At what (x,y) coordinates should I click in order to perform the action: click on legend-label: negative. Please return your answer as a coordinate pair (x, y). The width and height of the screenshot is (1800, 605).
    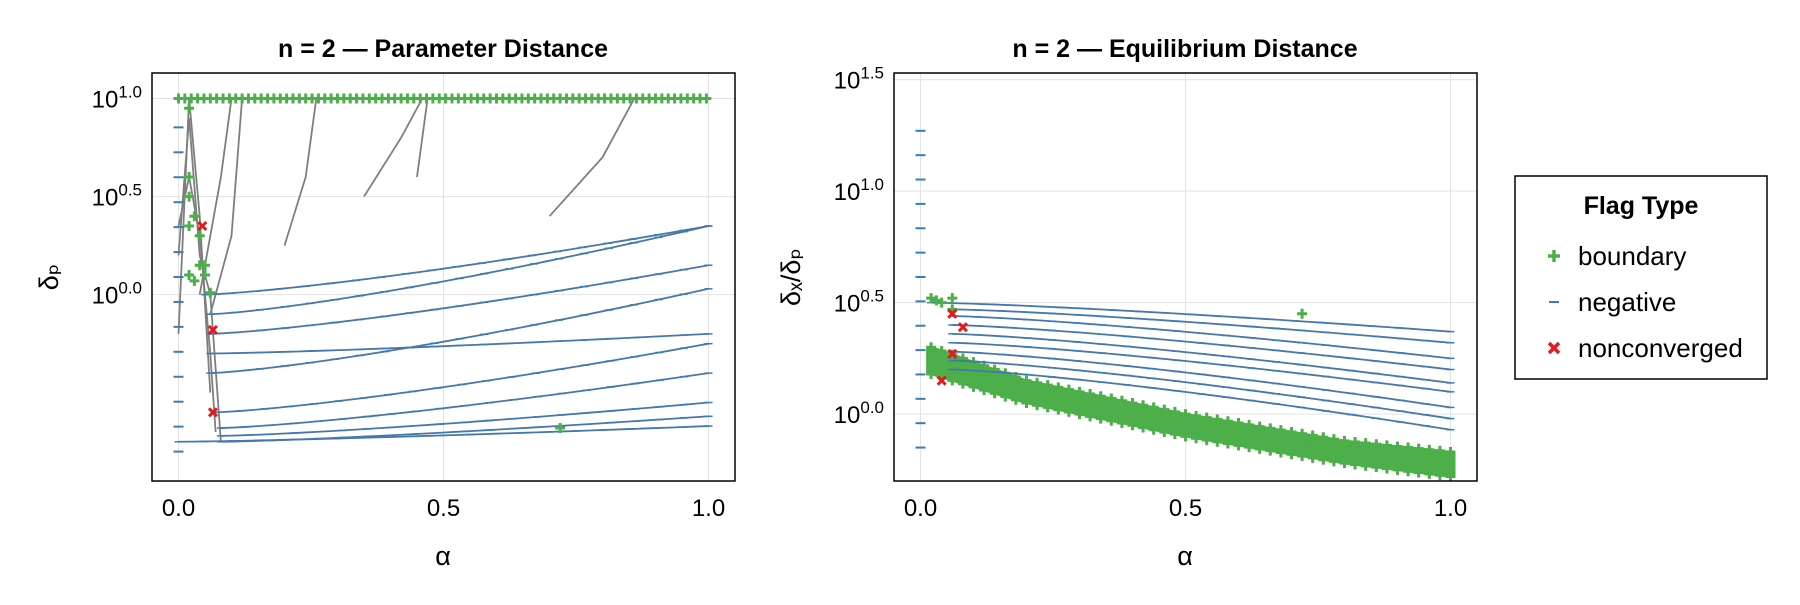
    Looking at the image, I should click on (1627, 302).